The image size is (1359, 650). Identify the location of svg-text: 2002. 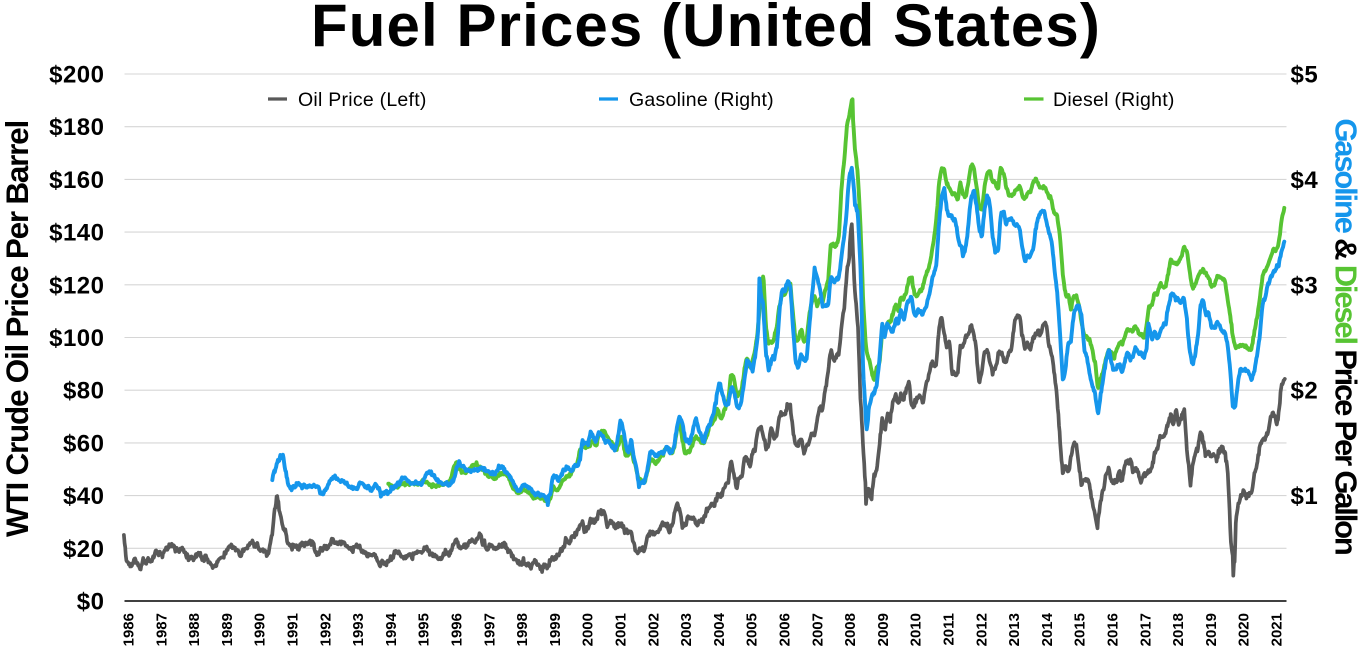
(653, 629).